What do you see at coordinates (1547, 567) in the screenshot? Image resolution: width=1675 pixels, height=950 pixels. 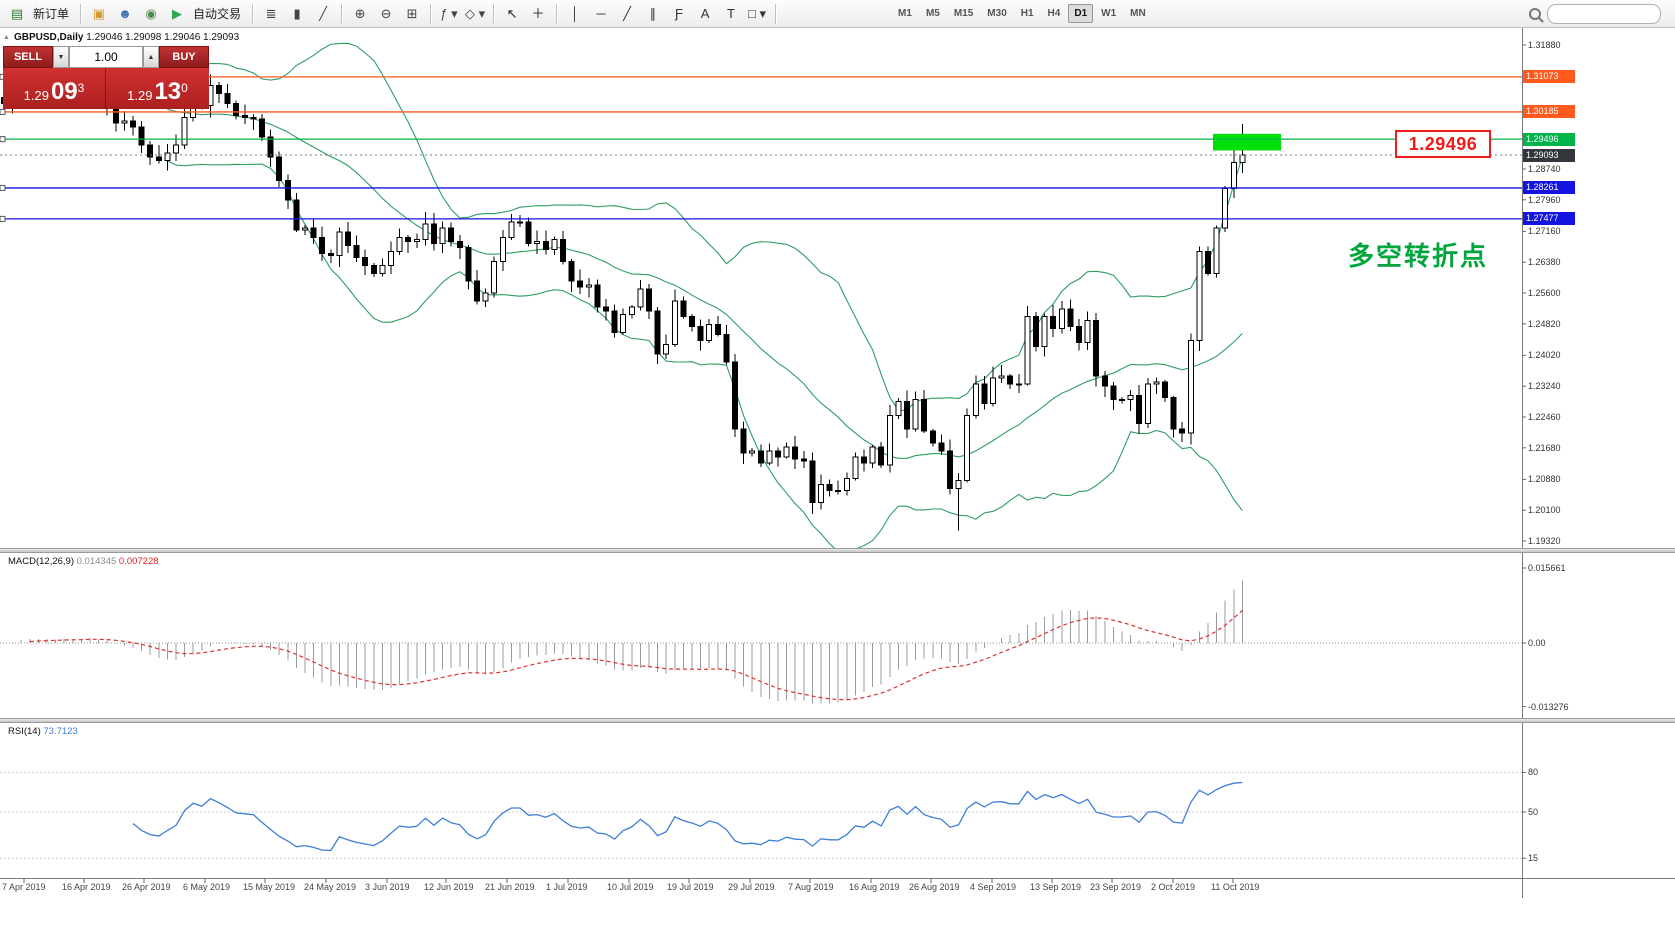 I see `macd-axis-label: 0.015661` at bounding box center [1547, 567].